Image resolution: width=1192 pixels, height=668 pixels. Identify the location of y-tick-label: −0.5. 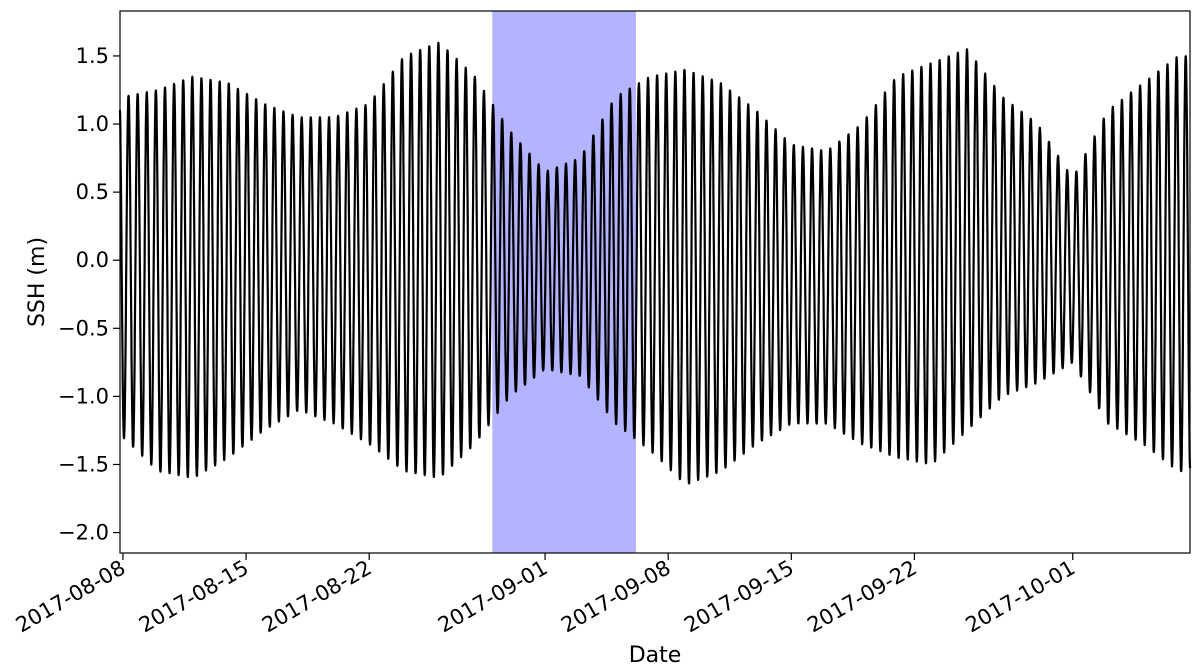
(83, 328).